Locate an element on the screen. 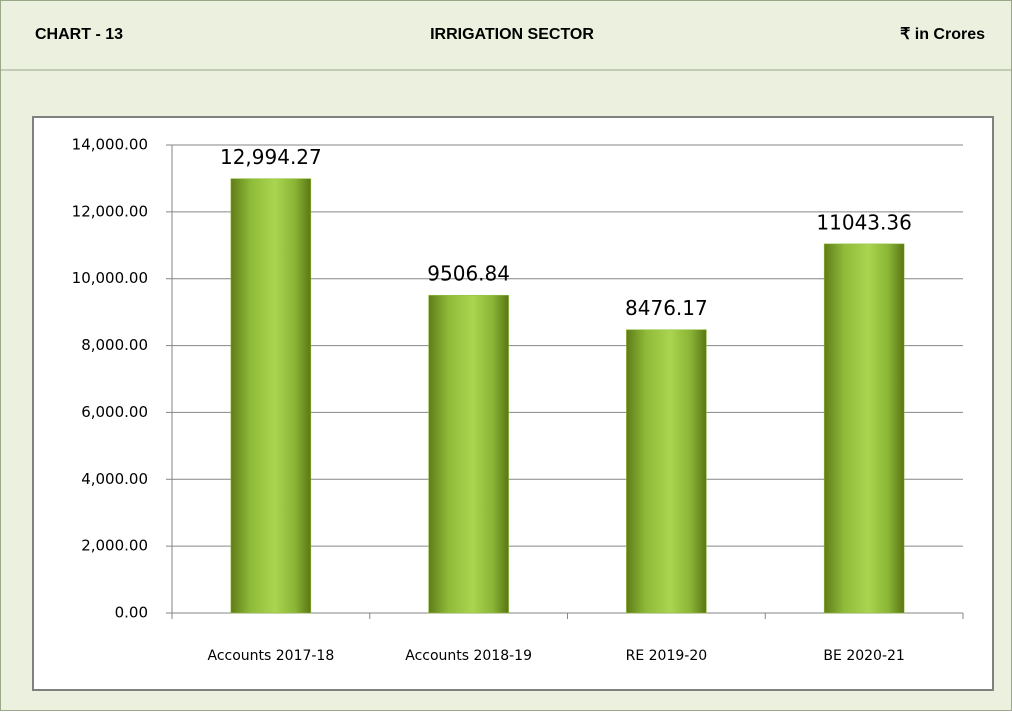 The height and width of the screenshot is (716, 1012). x-tick-label: RE 2019-20 is located at coordinates (667, 656).